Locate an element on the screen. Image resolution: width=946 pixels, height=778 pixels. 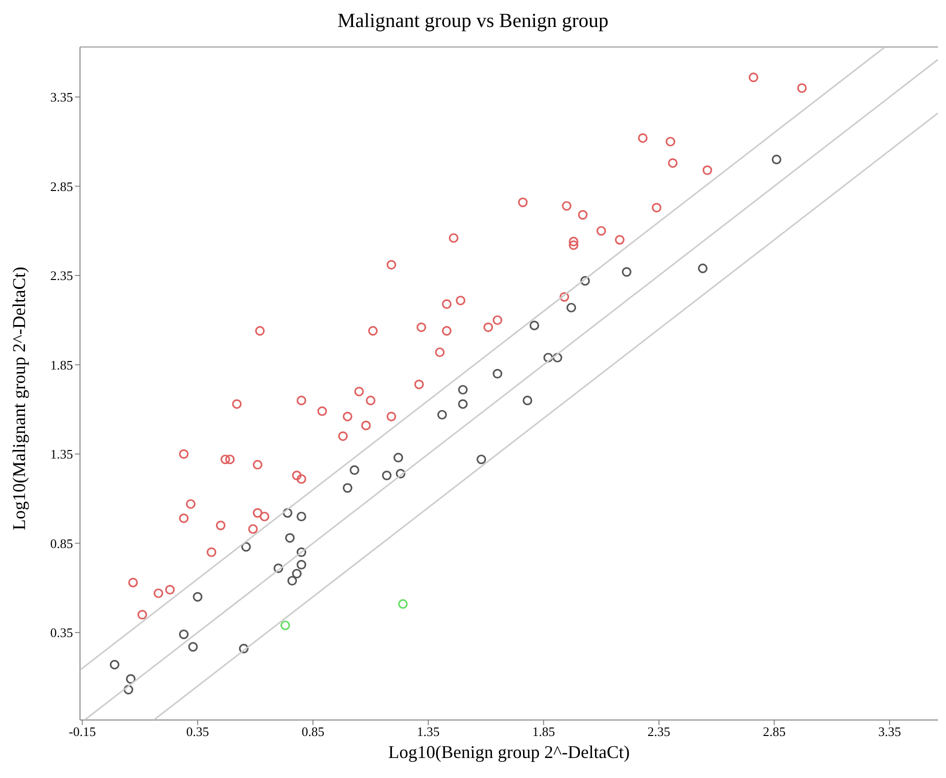
chart-title: Malignant group vs Benign group is located at coordinates (473, 21).